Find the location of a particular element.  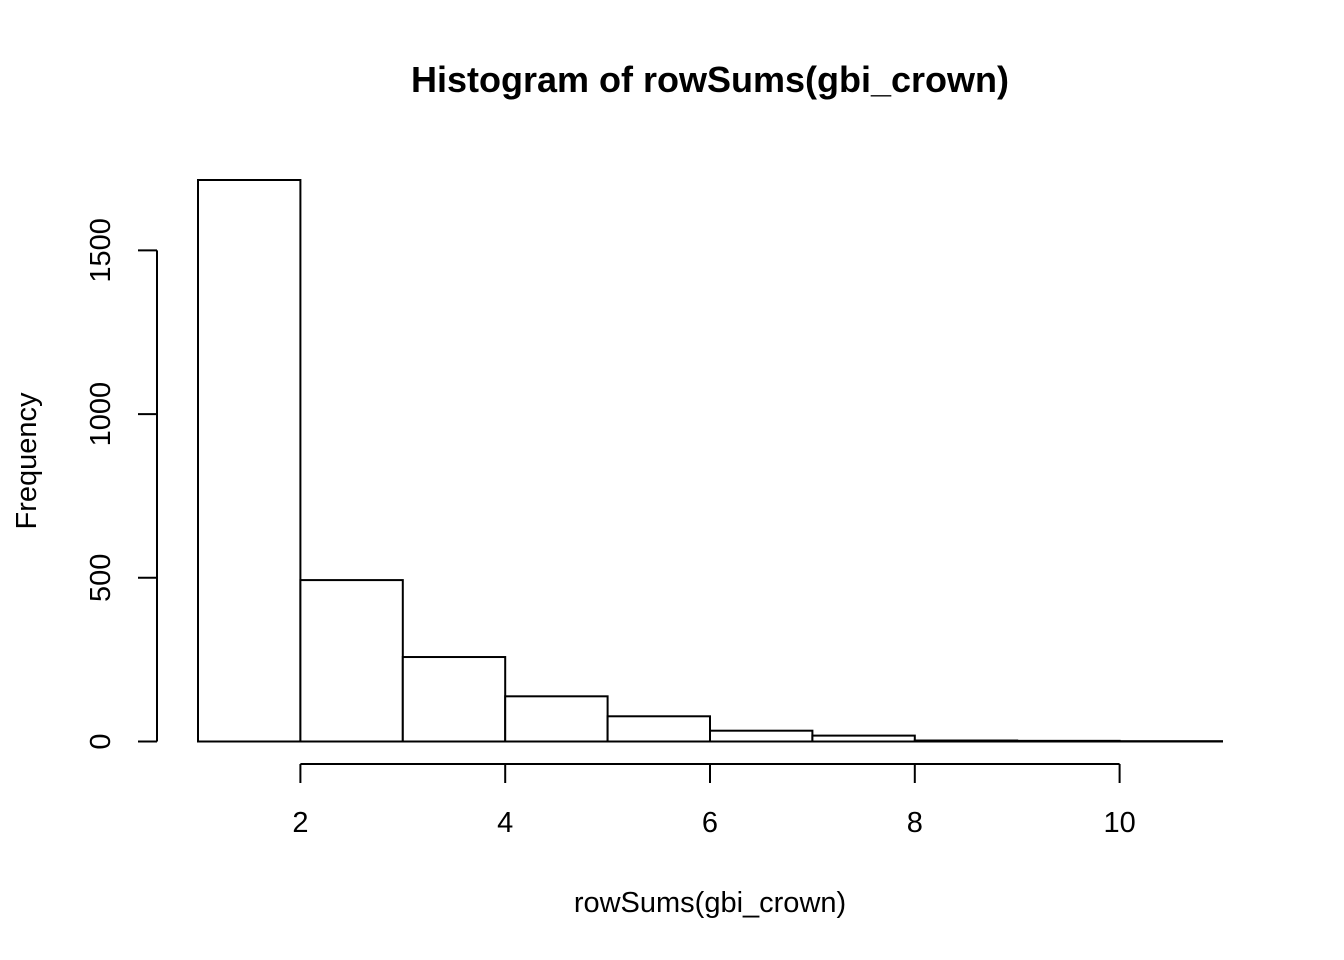

y-tick-label: 500 is located at coordinates (101, 578).